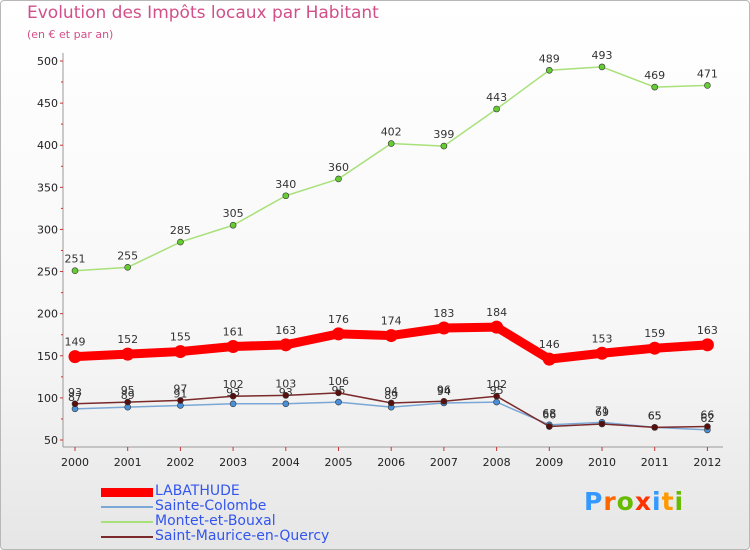 Image resolution: width=750 pixels, height=550 pixels. I want to click on x-tick-label: 2010, so click(602, 462).